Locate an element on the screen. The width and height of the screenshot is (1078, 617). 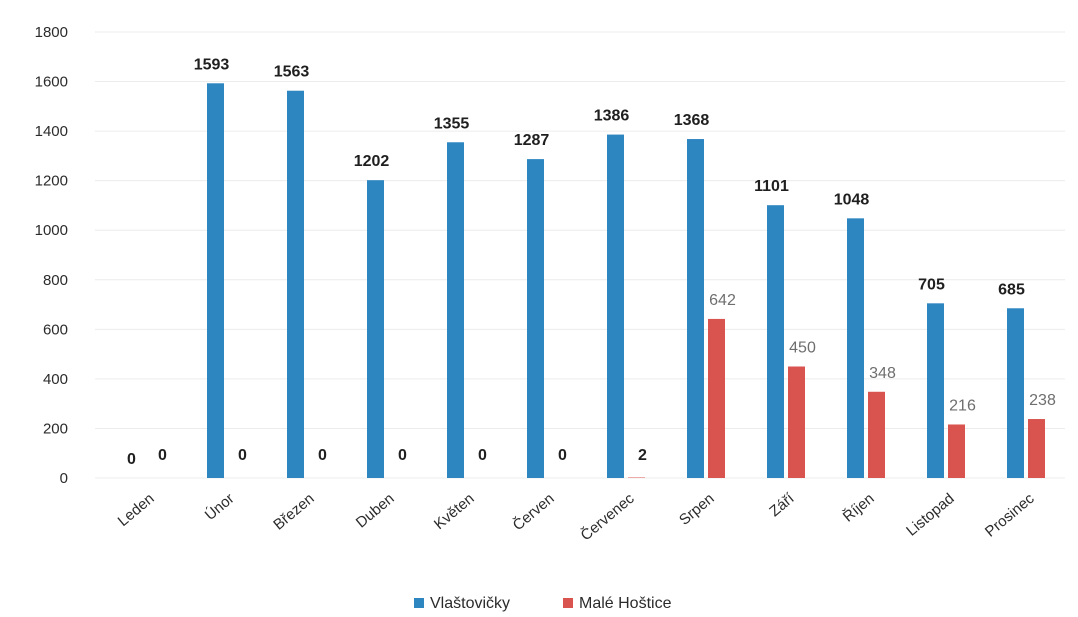
legend: Vlaštovičky Malé Hoštice is located at coordinates (543, 603).